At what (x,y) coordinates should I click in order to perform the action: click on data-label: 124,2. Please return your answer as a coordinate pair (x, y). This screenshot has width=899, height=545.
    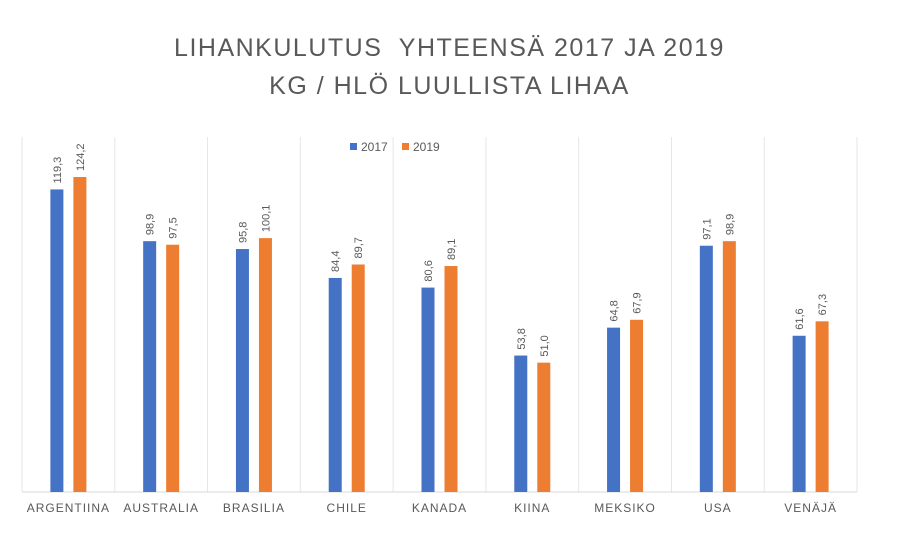
    Looking at the image, I should click on (81, 157).